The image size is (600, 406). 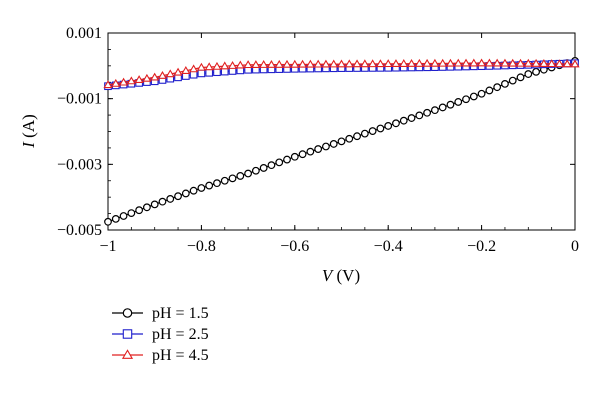 I want to click on x-axis-label: V (V), so click(x=341, y=275).